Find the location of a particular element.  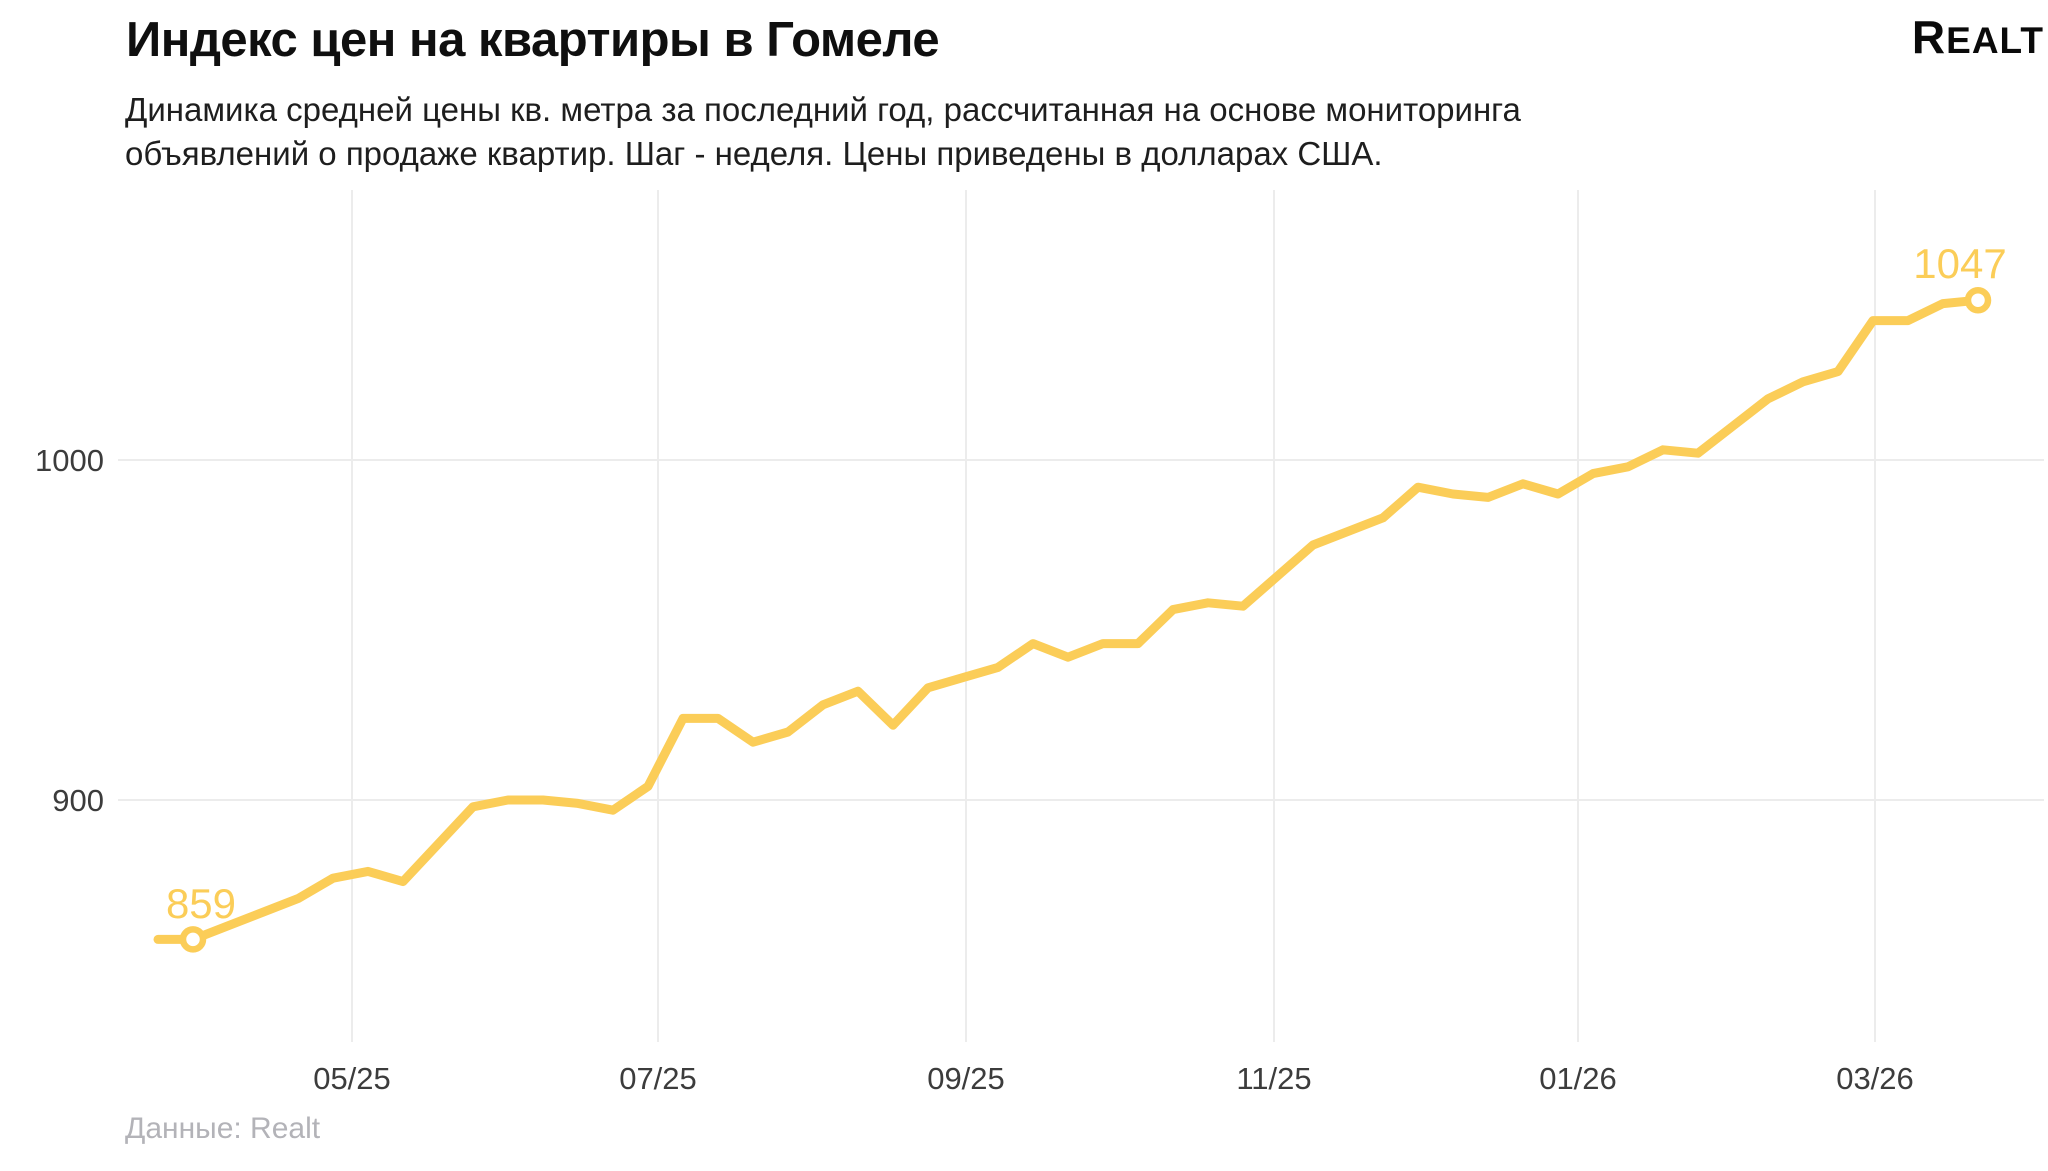

data-source-note: Данные: Realt is located at coordinates (223, 1128).